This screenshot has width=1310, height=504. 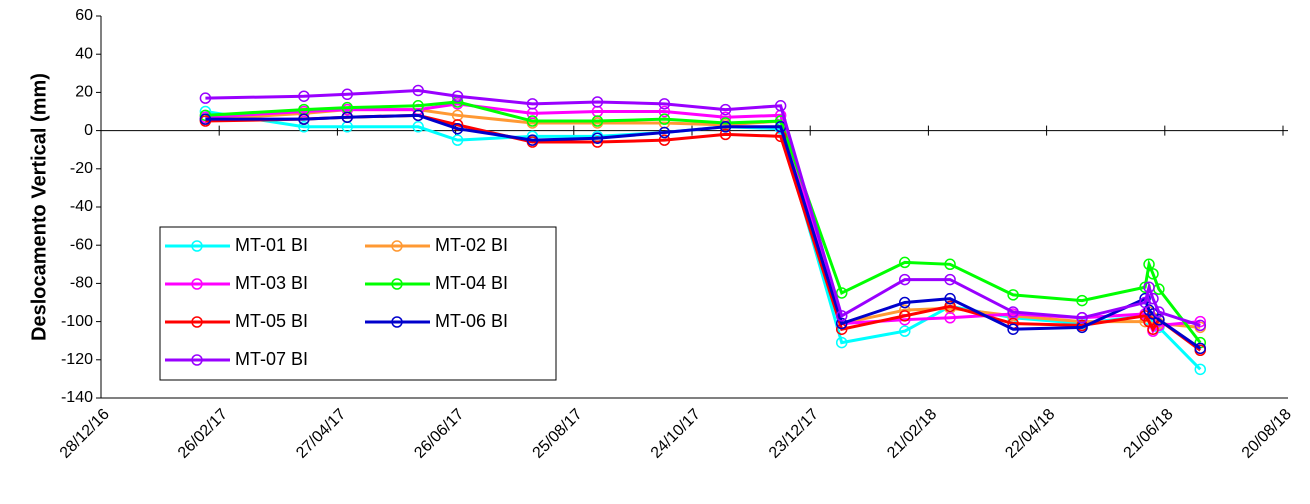 What do you see at coordinates (84, 92) in the screenshot?
I see `y-tick-label: 20` at bounding box center [84, 92].